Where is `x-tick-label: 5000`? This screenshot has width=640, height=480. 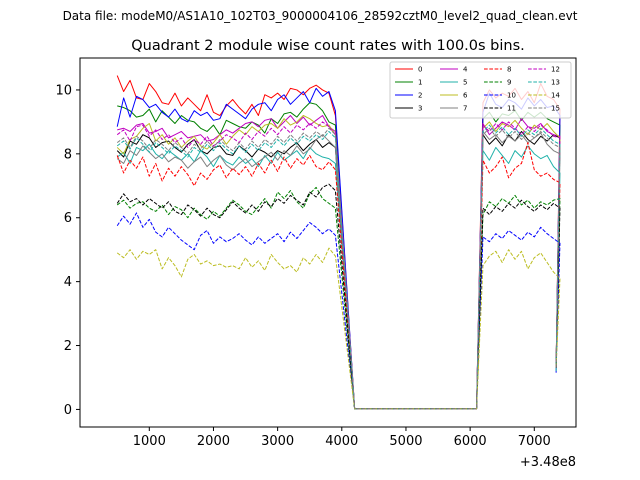
x-tick-label: 5000 is located at coordinates (405, 441).